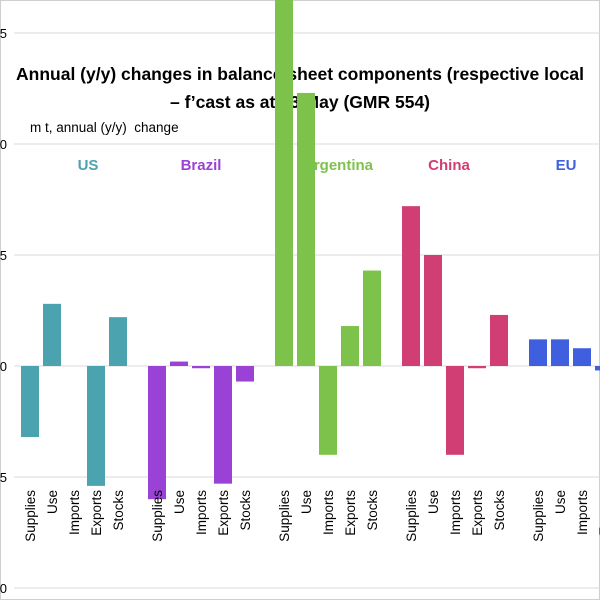 This screenshot has width=600, height=600. Describe the element at coordinates (201, 165) in the screenshot. I see `group-label: Brazil` at that location.